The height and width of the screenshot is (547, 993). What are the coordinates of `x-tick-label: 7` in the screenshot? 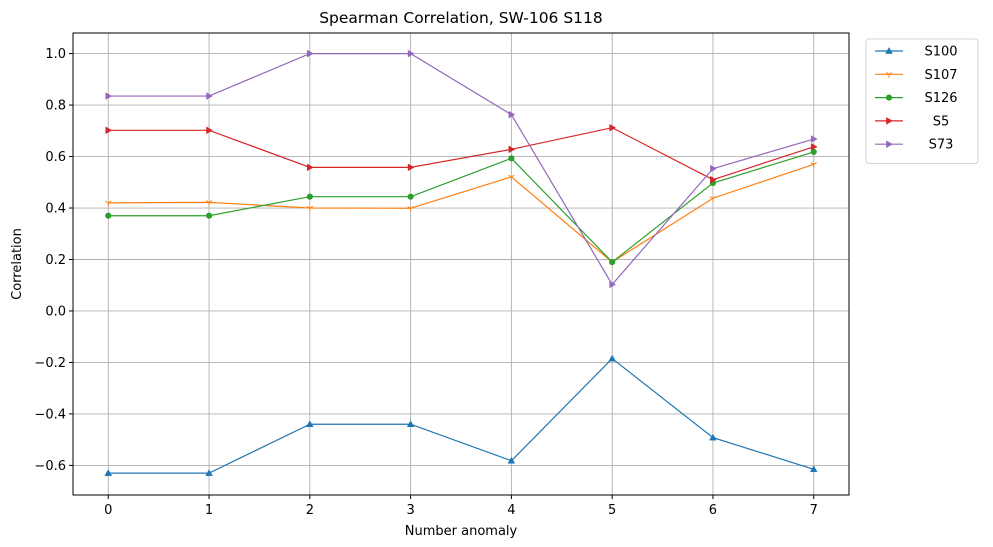 It's located at (814, 510).